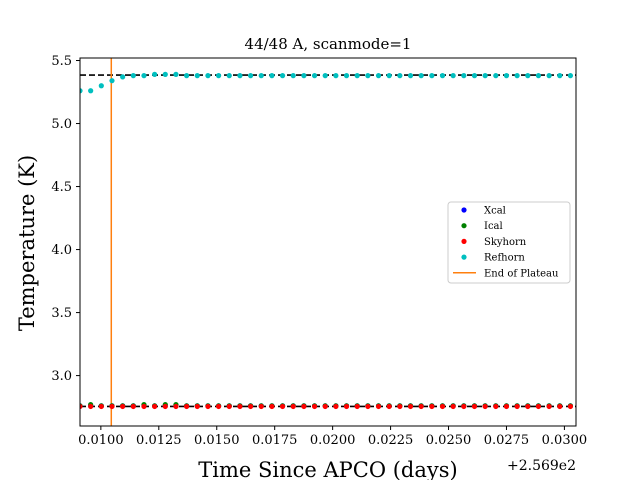  What do you see at coordinates (275, 440) in the screenshot?
I see `x-tick-label: 0.0175` at bounding box center [275, 440].